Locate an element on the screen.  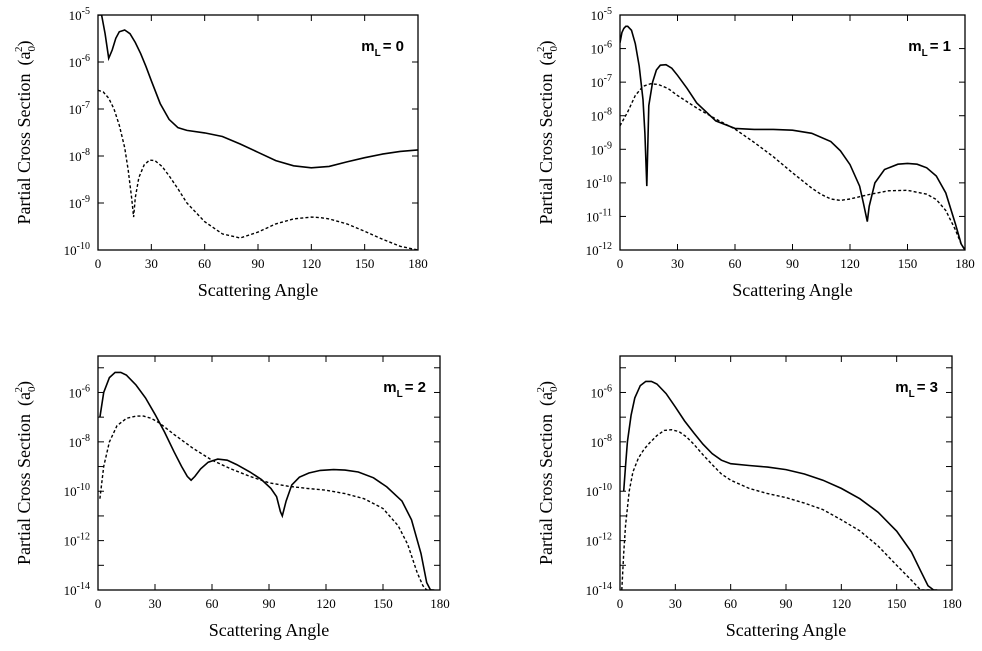
y-tick-label: 10⁻¹¹ is located at coordinates (599, 215).